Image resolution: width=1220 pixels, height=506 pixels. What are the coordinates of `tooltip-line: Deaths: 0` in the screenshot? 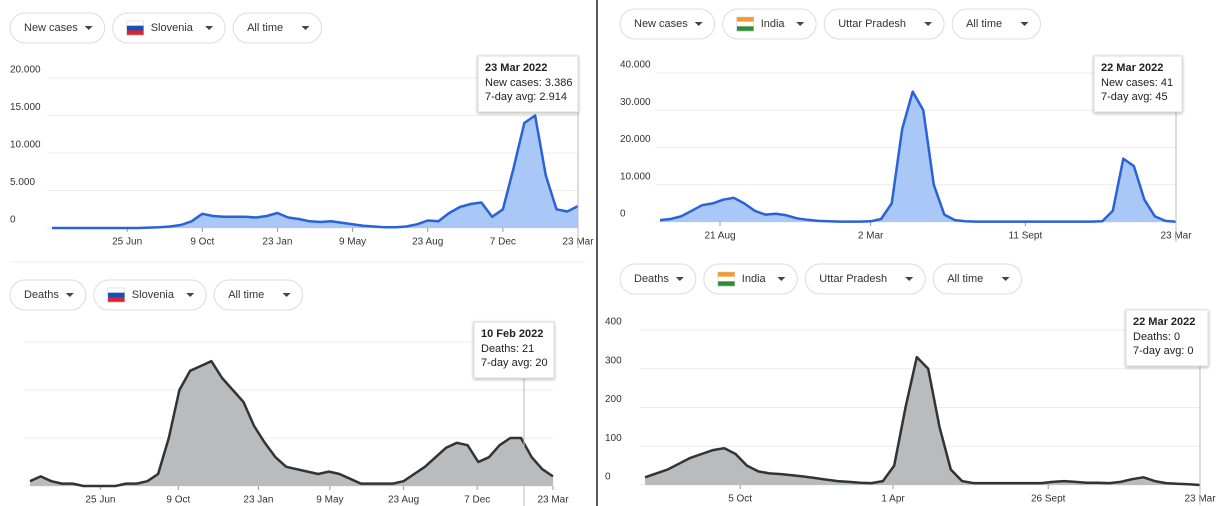 It's located at (1156, 337).